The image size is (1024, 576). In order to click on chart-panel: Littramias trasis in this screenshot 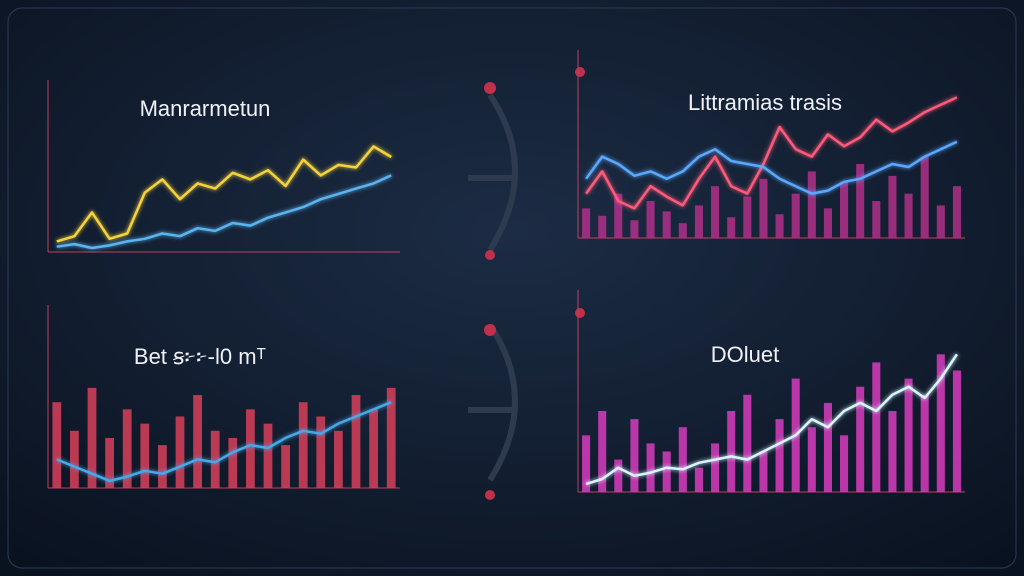, I will do `click(771, 144)`.